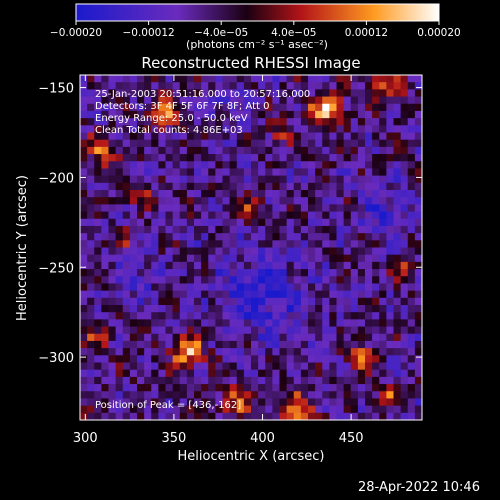  Describe the element at coordinates (56, 178) in the screenshot. I see `y-tick-label: −200` at that location.